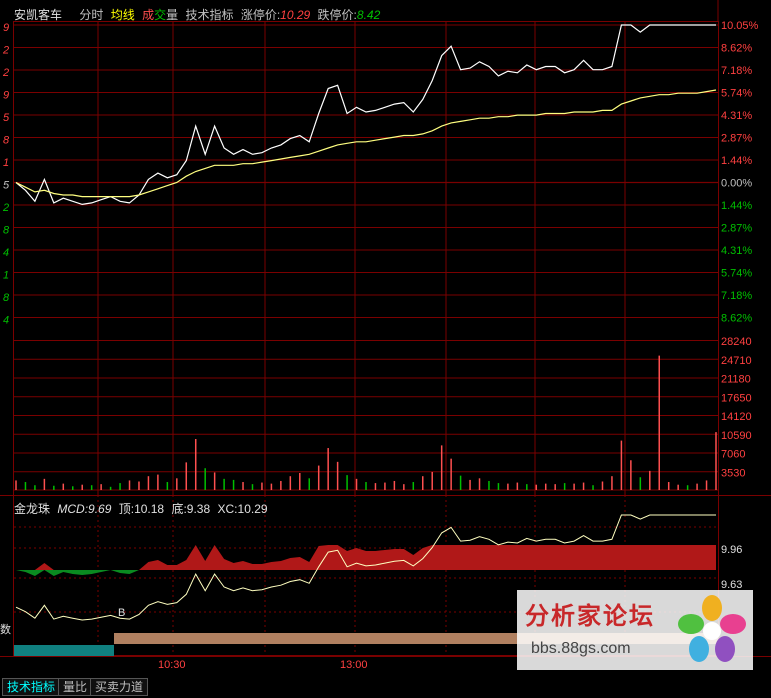  I want to click on indicator-green-area, so click(366, 573).